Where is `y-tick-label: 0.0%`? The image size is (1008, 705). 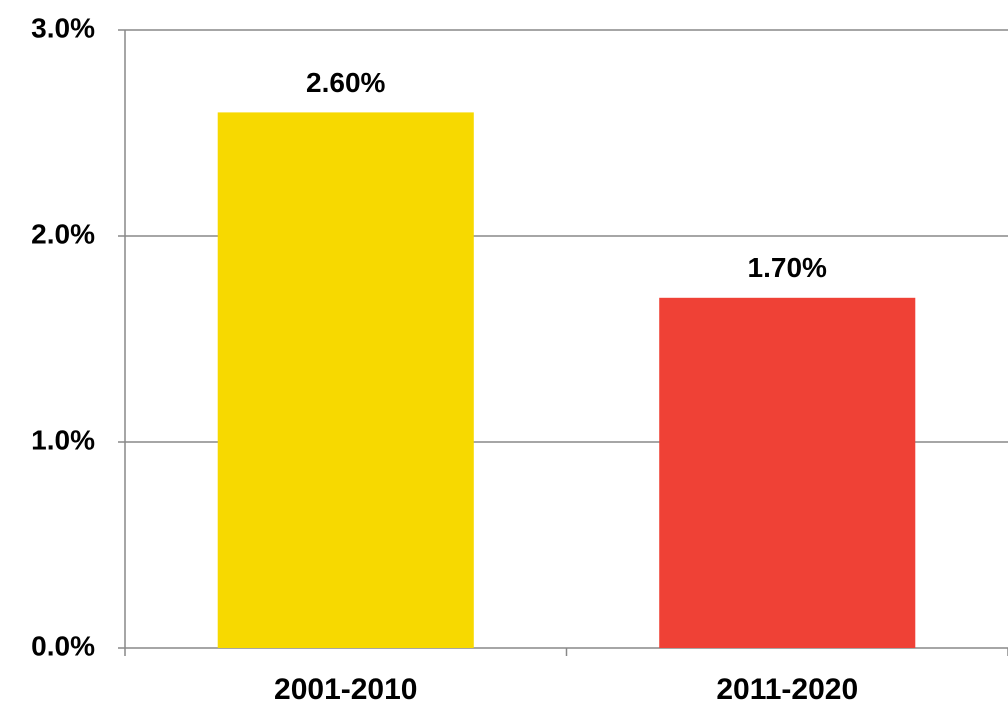
y-tick-label: 0.0% is located at coordinates (63, 645).